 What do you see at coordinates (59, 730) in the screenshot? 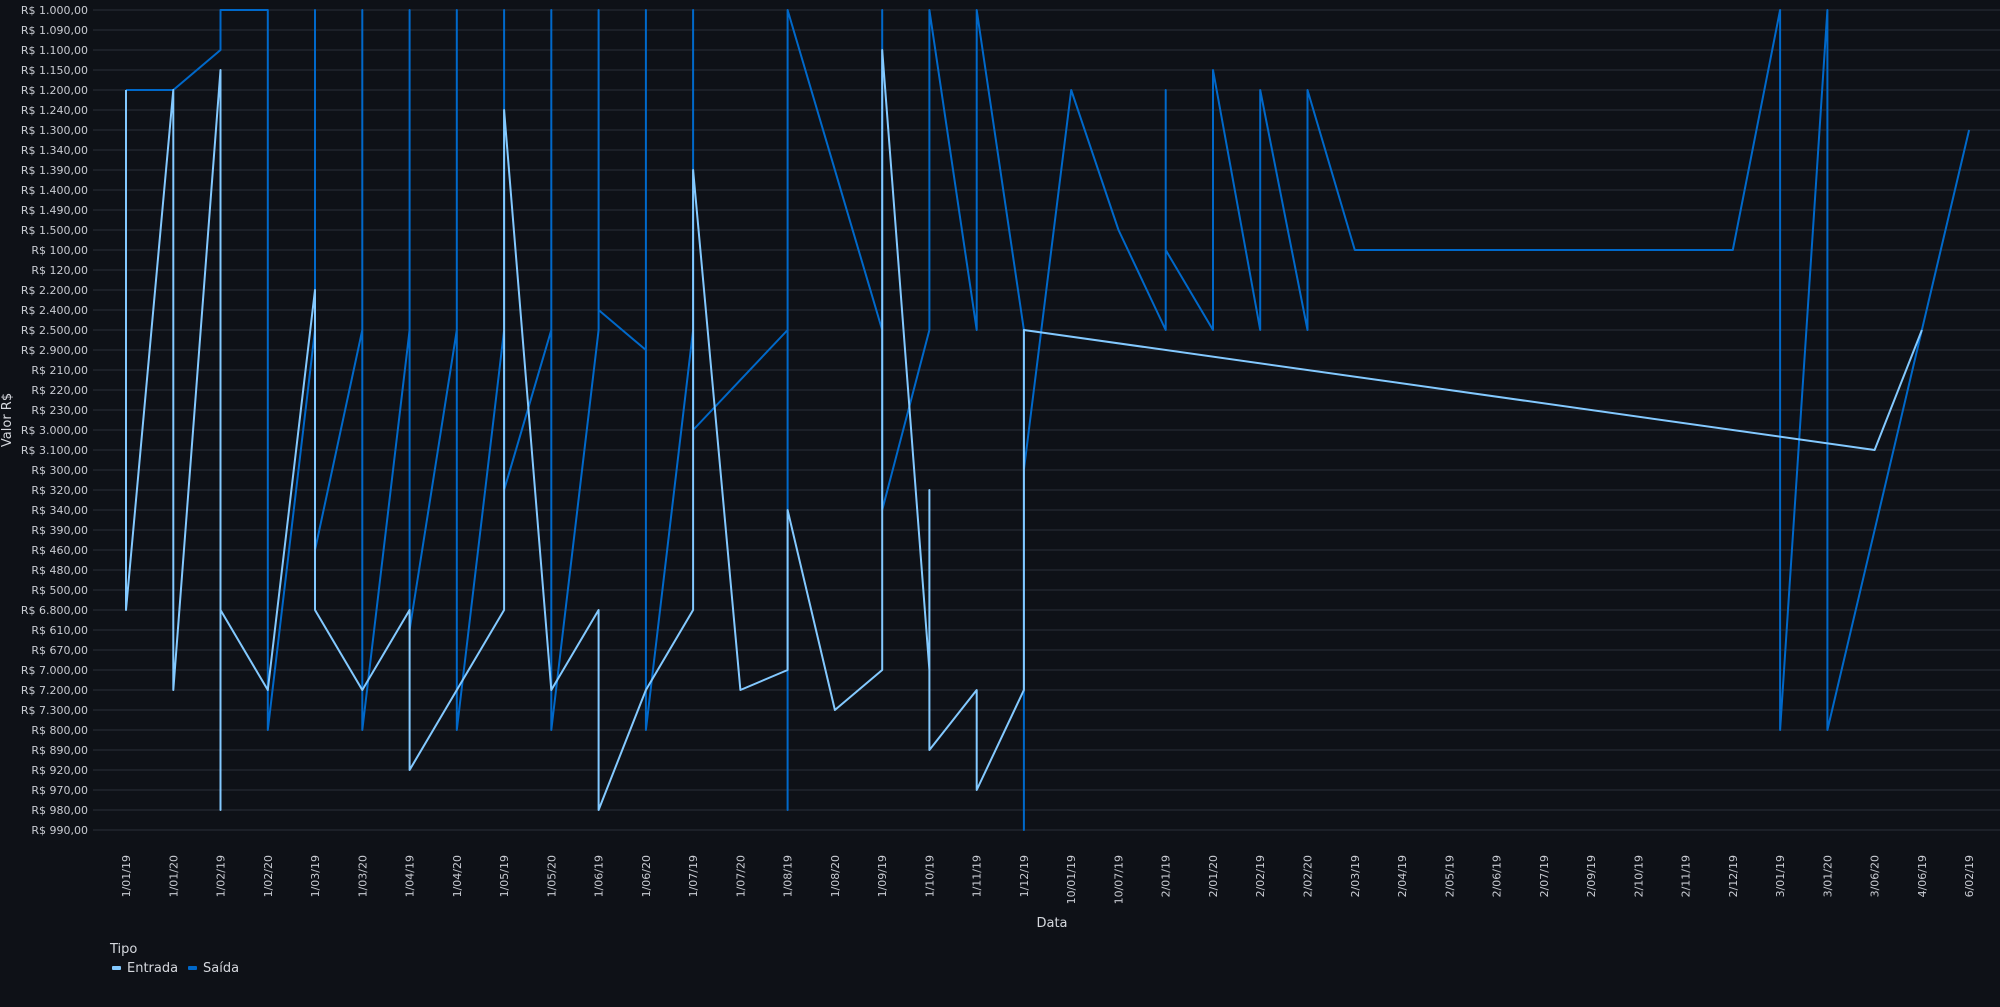
I see `y-tick-label: R$ 800,00` at bounding box center [59, 730].